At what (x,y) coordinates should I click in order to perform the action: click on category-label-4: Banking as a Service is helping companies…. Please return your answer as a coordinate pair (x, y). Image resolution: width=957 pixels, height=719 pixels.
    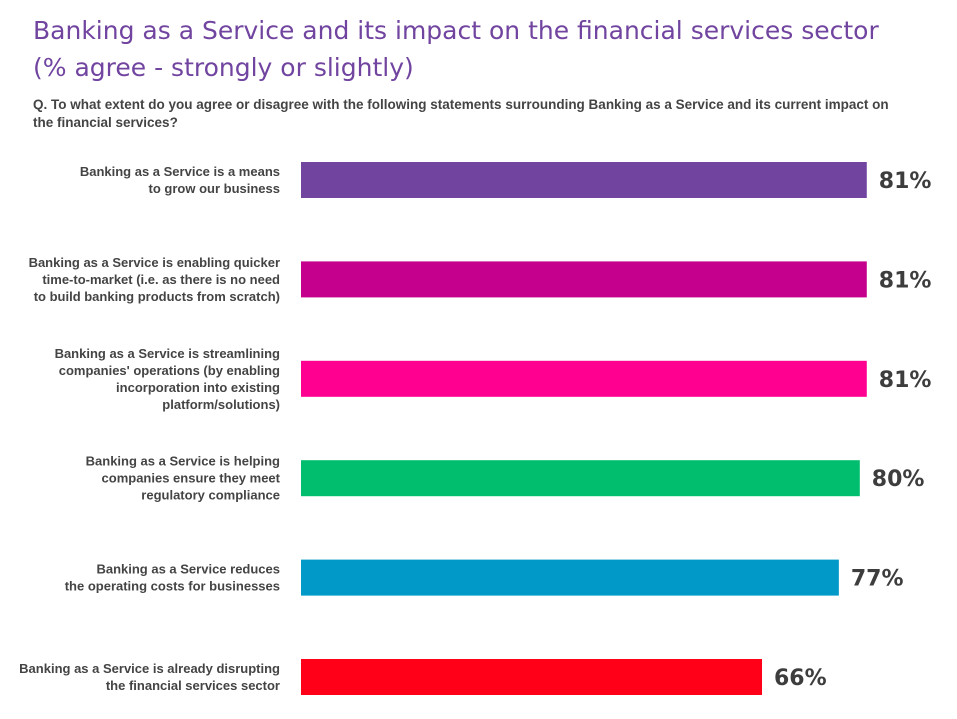
    Looking at the image, I should click on (183, 478).